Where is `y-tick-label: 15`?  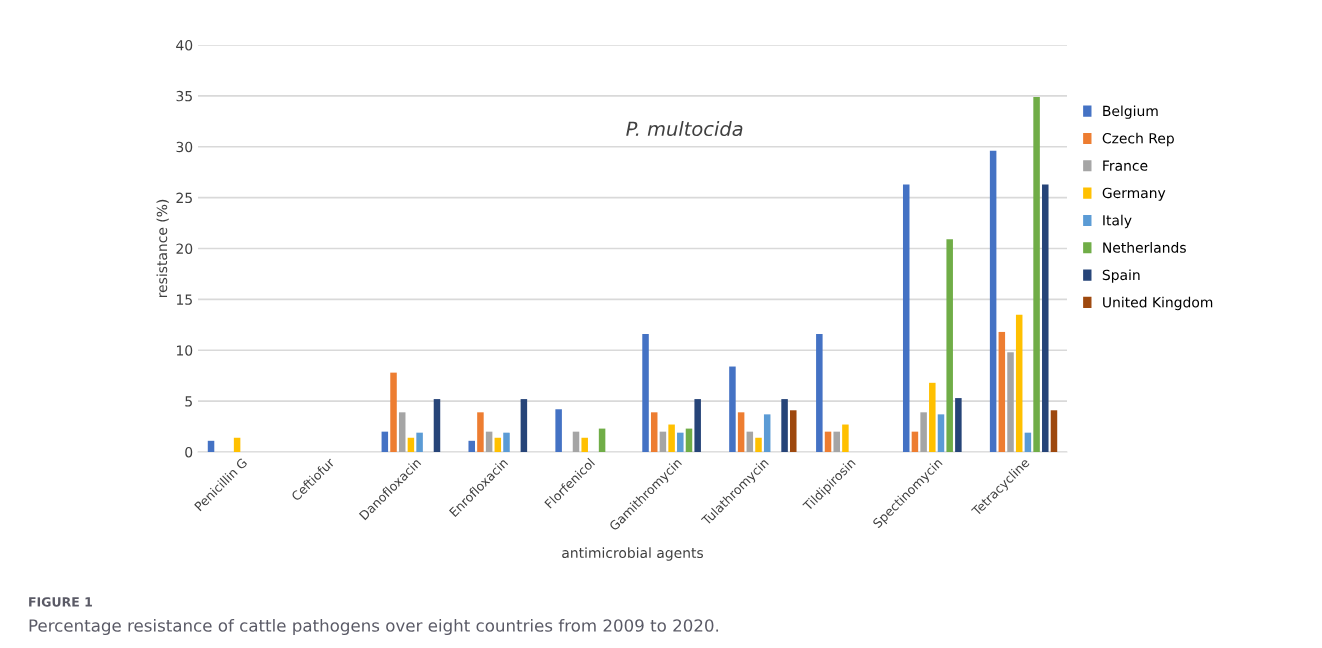 y-tick-label: 15 is located at coordinates (184, 299).